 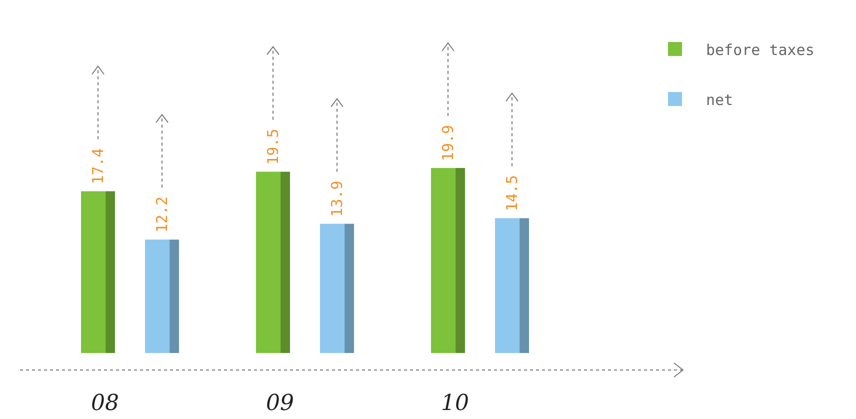 I want to click on data-label: 13.9, so click(x=337, y=198).